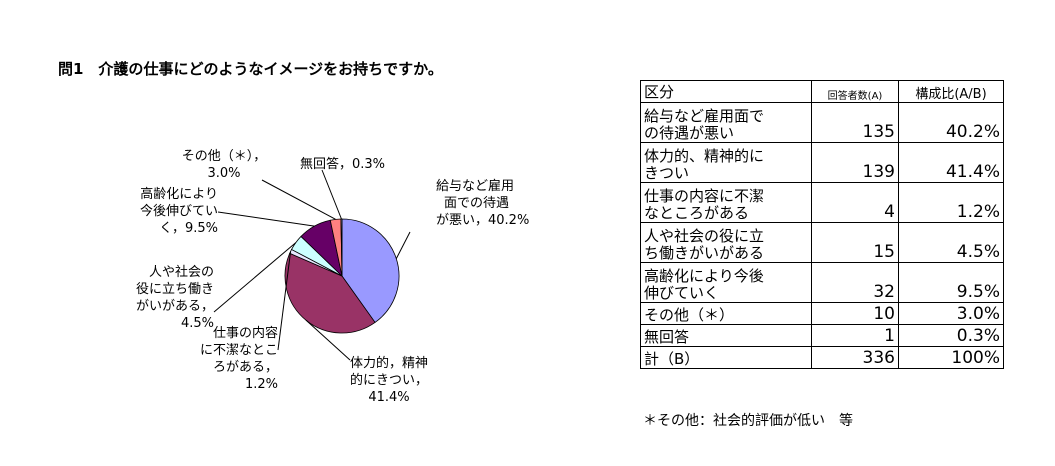  I want to click on header-count: 回答者数(A), so click(855, 91).